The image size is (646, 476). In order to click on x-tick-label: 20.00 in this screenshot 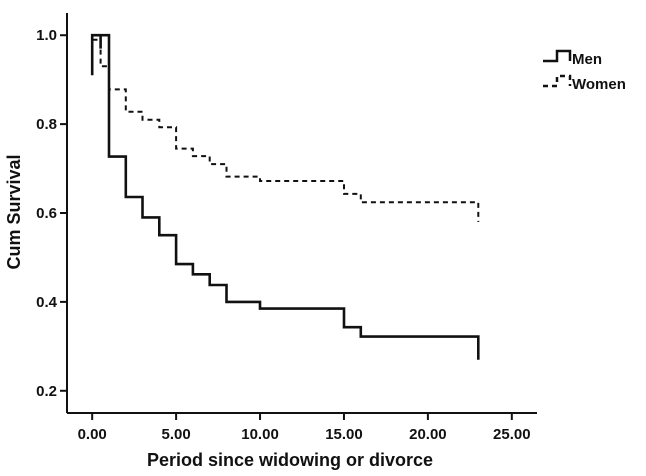, I will do `click(428, 434)`.